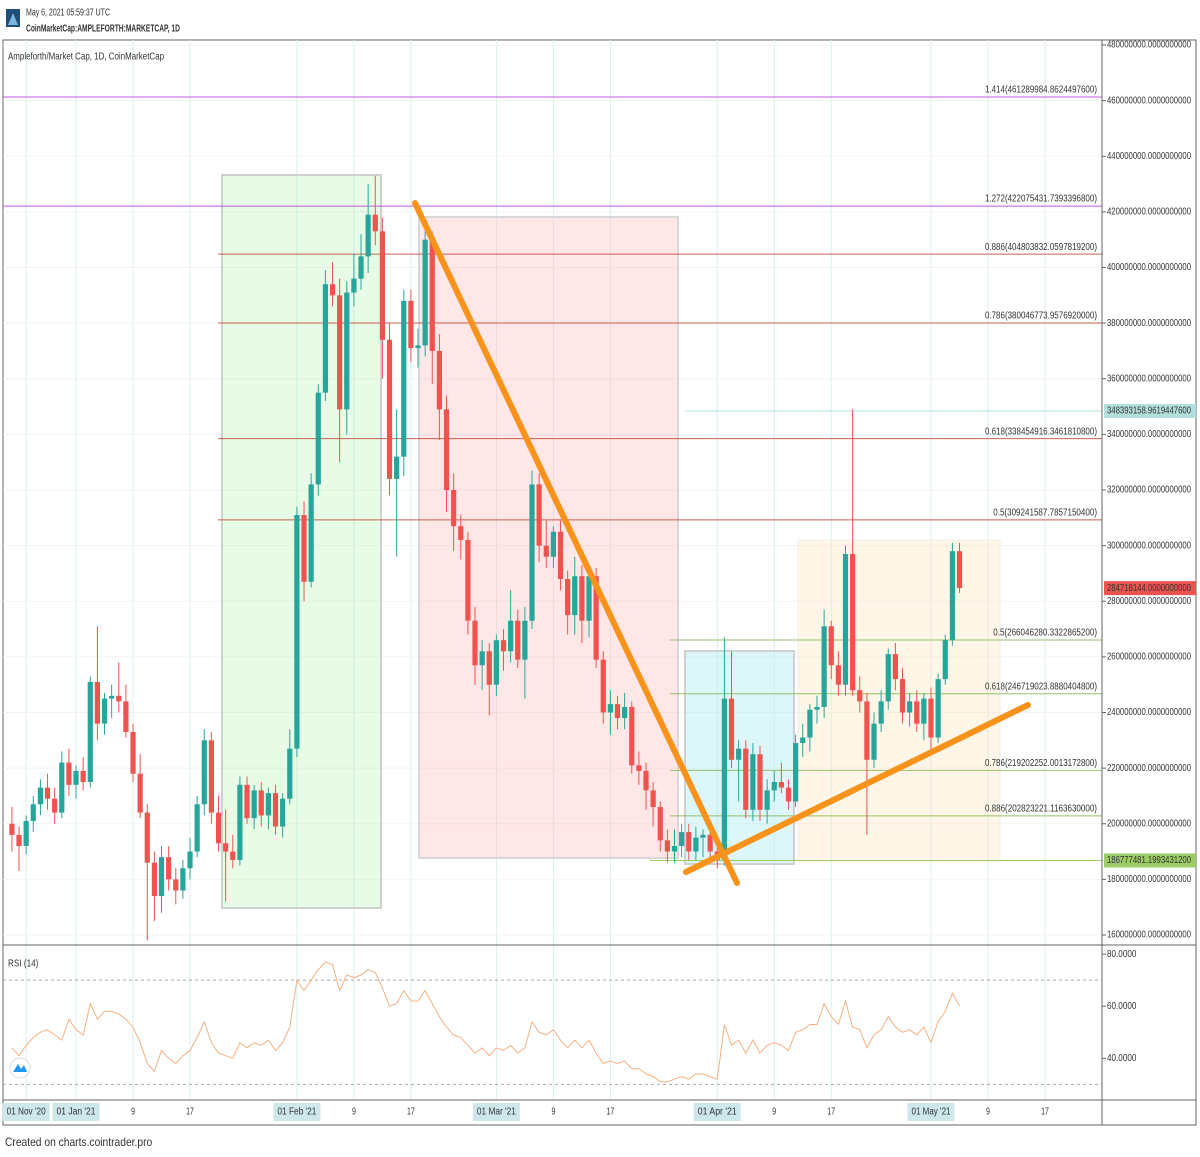  What do you see at coordinates (1149, 156) in the screenshot?
I see `y-tick-label: 440000000.0000000000` at bounding box center [1149, 156].